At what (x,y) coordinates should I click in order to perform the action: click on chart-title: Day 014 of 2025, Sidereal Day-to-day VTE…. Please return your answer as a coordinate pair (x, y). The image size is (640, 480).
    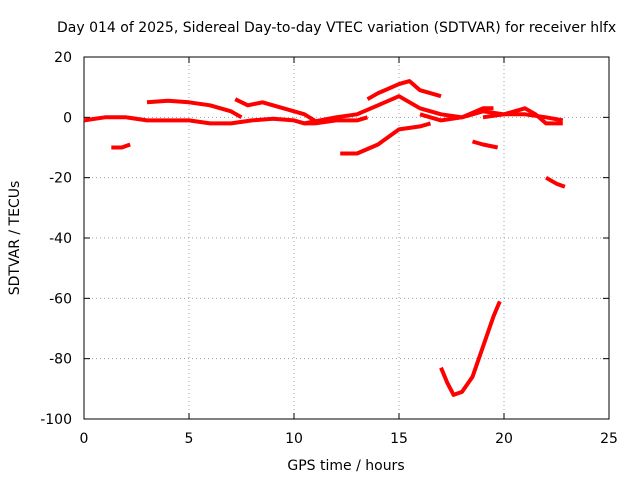
    Looking at the image, I should click on (336, 28).